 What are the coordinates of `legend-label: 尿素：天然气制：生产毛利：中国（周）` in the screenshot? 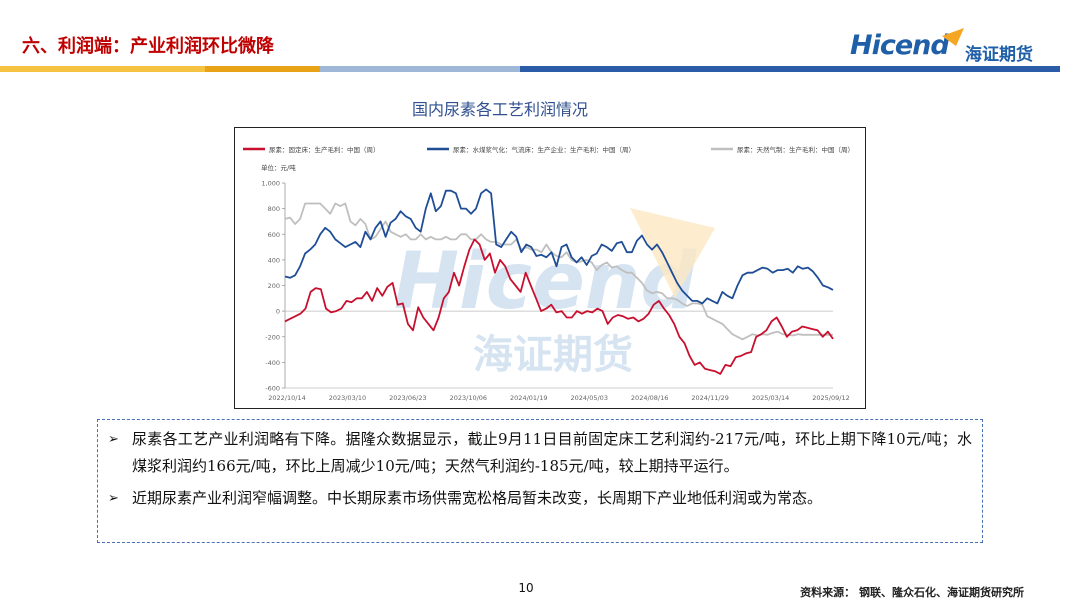 It's located at (795, 149).